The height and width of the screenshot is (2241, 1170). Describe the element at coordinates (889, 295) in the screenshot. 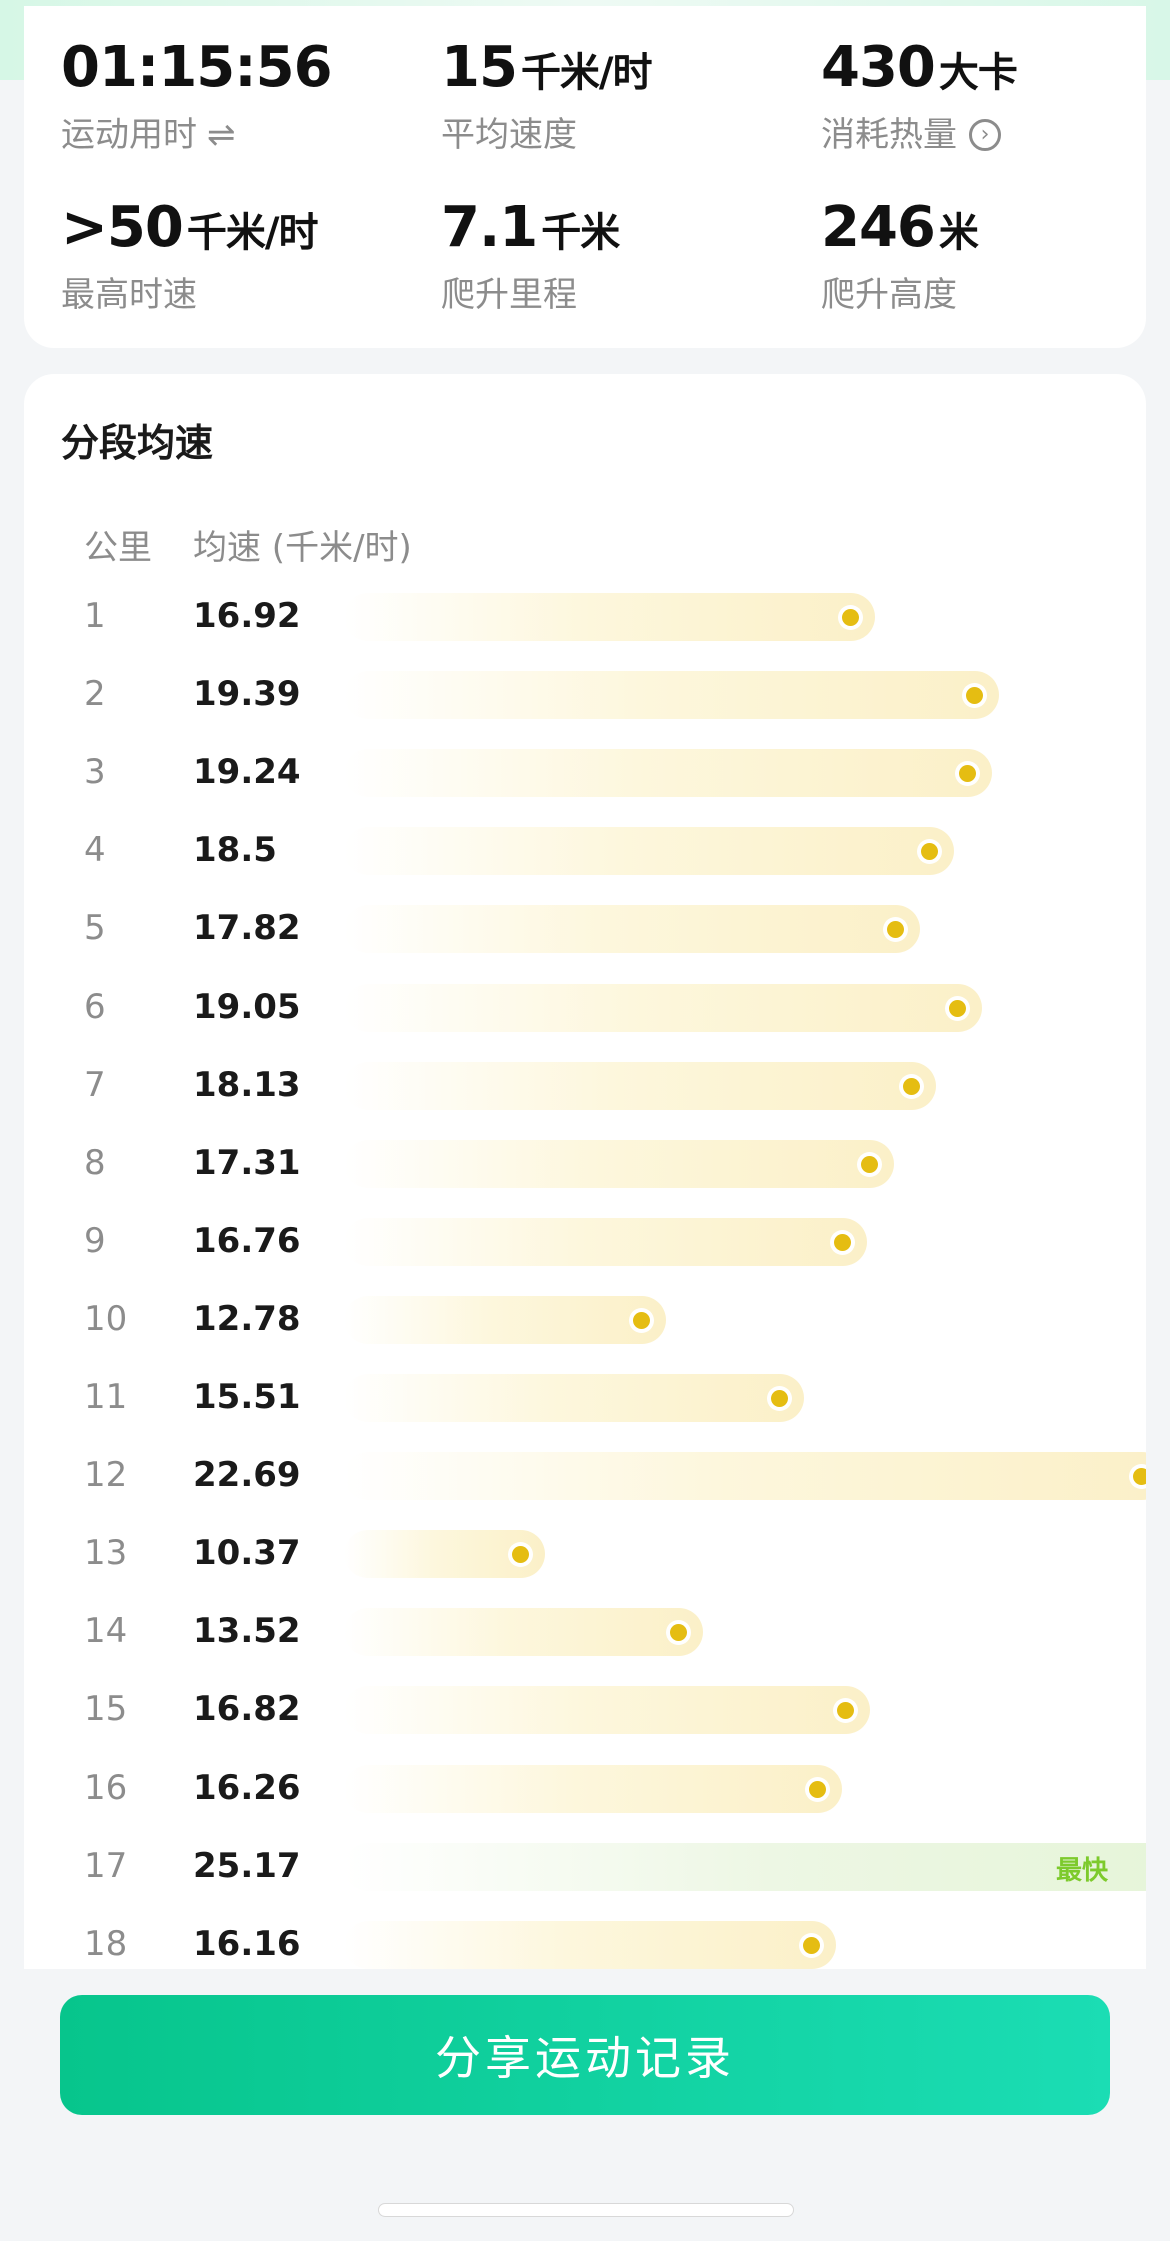

I see `stat-label: 爬升高度` at that location.